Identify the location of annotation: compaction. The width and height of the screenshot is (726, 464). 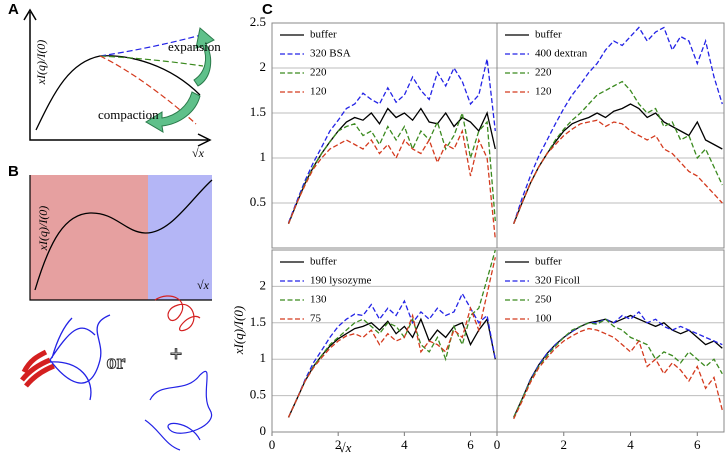
(128, 114).